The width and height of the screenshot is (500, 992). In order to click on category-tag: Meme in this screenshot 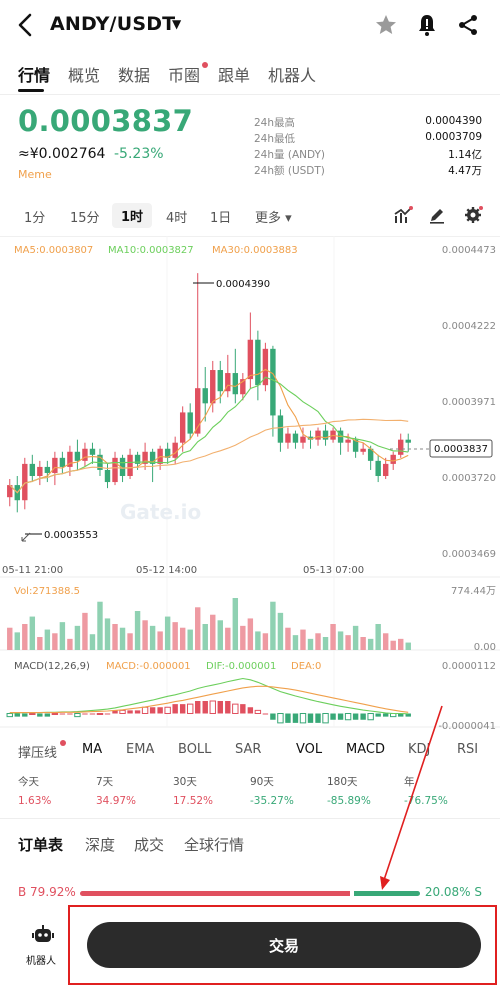, I will do `click(35, 174)`.